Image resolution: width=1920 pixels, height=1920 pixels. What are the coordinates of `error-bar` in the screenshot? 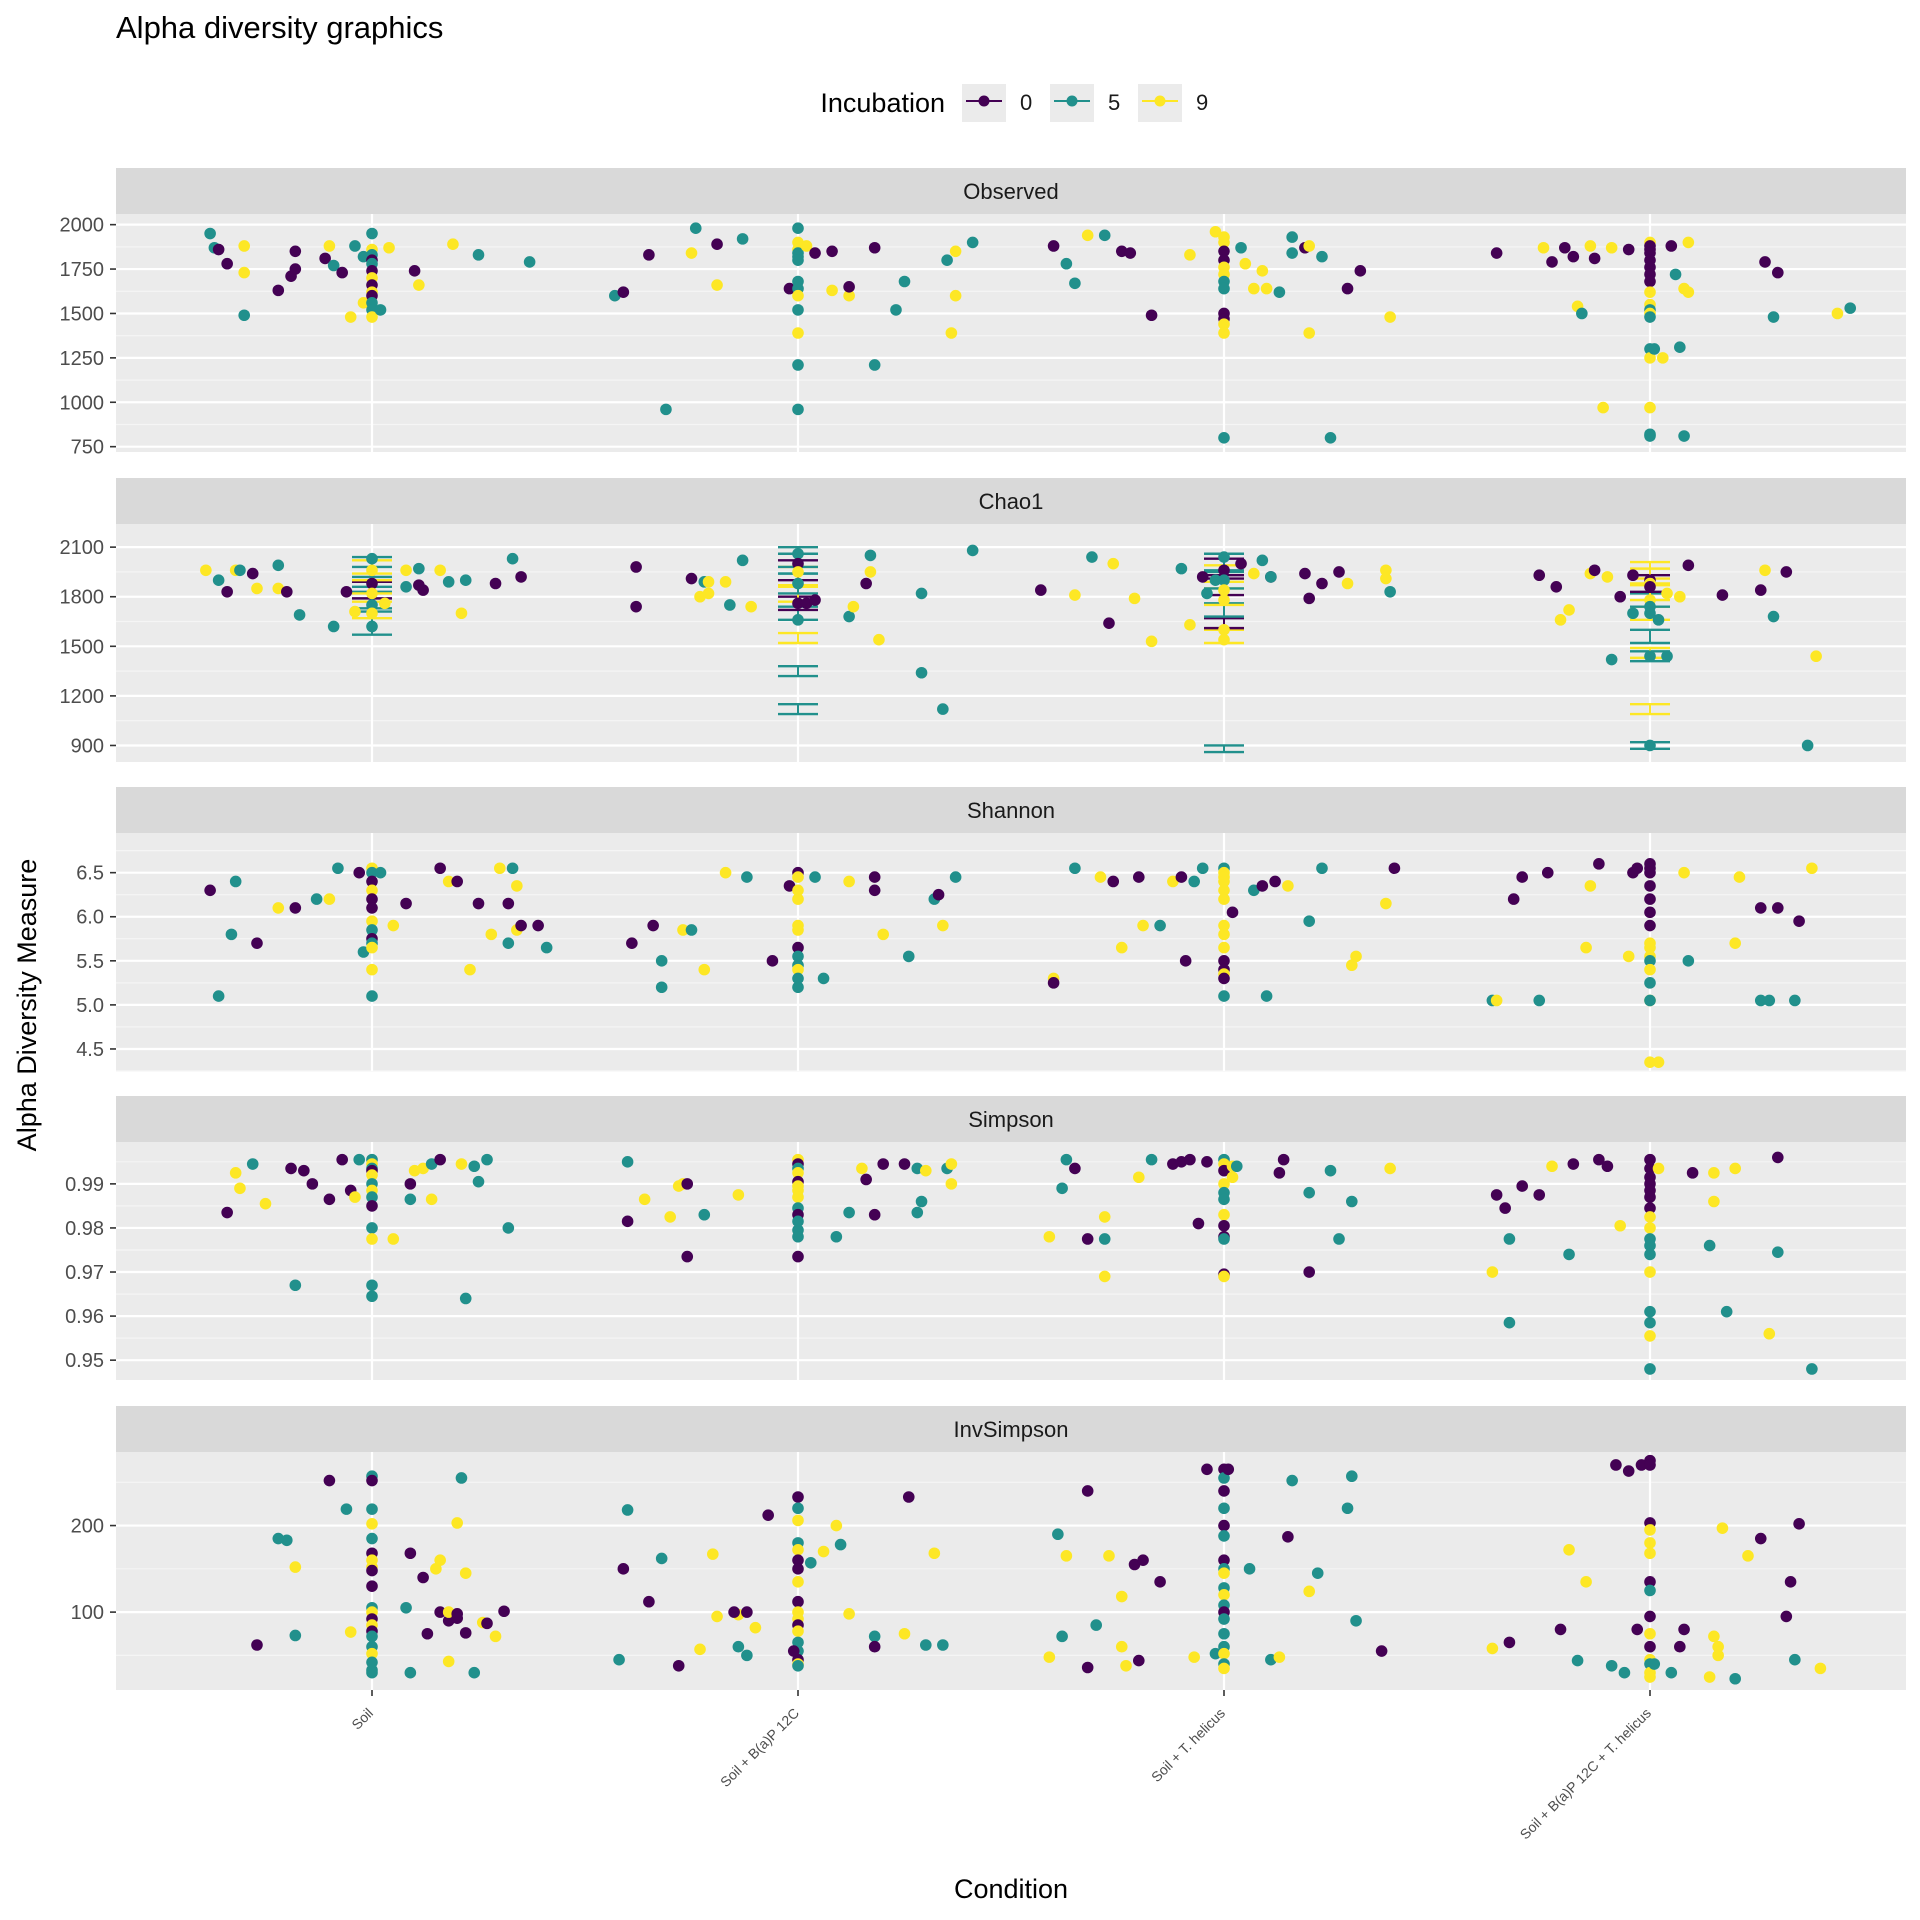 It's located at (798, 638).